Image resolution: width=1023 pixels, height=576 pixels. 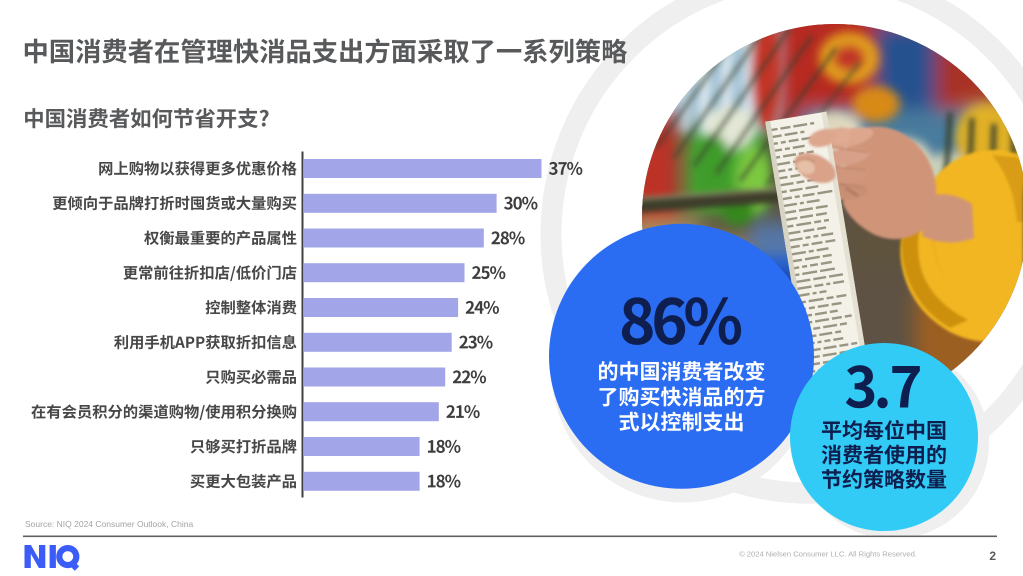 I want to click on svg-text:Source: NIQ 2024 Consumer Outl: Source: NIQ 2024 Consumer Outlook, China, so click(x=109, y=524).